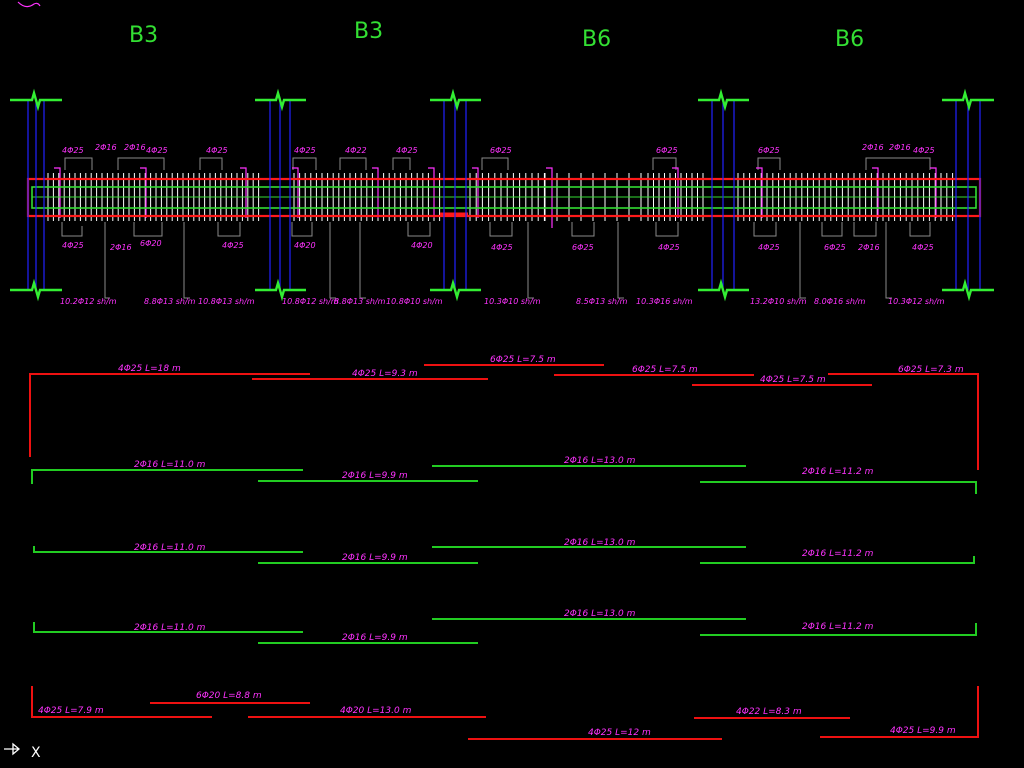 The height and width of the screenshot is (768, 1024). Describe the element at coordinates (356, 150) in the screenshot. I see `top-bar-label: 4Φ22` at that location.